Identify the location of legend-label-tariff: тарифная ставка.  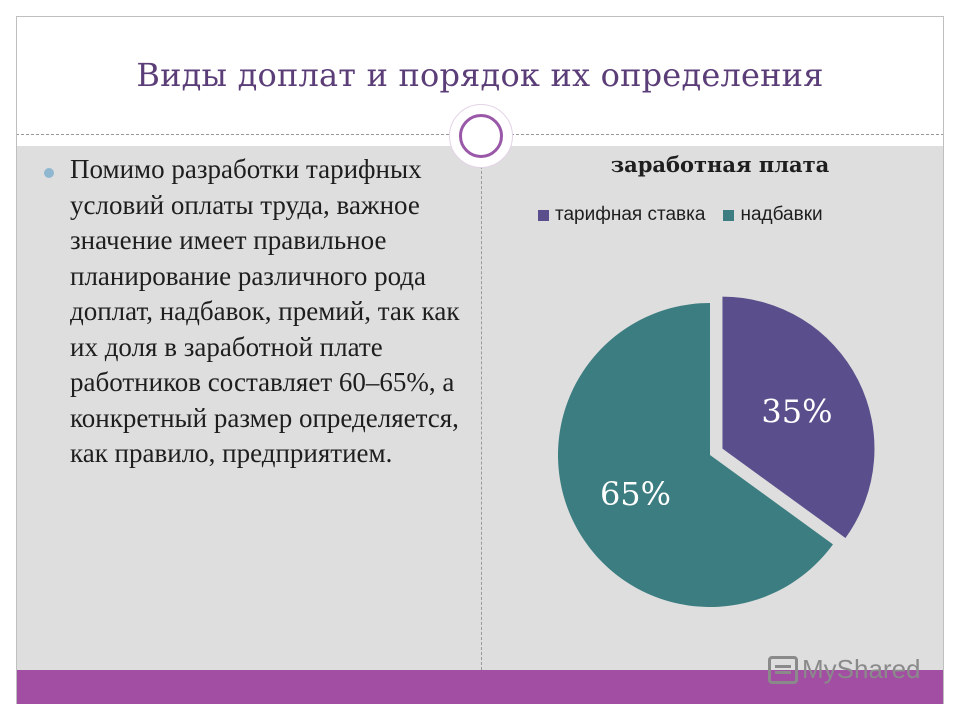
(630, 214).